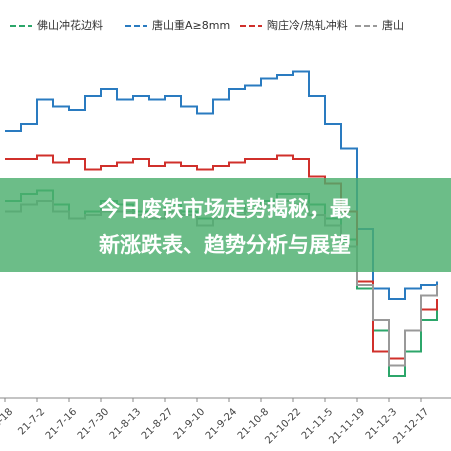 The height and width of the screenshot is (451, 451). I want to click on banner-text: 新涨跌表、趋势分析与展望, so click(225, 245).